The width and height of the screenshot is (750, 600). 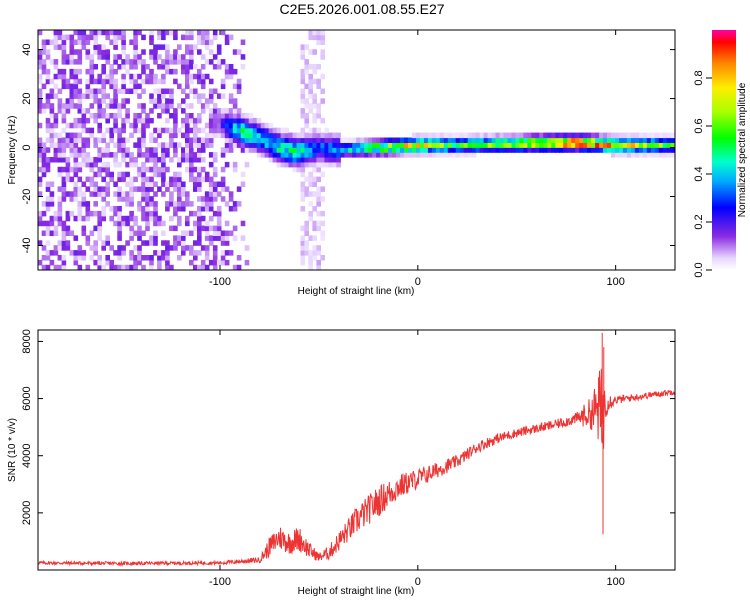 What do you see at coordinates (699, 269) in the screenshot?
I see `colorbar-tick-label: 0.0` at bounding box center [699, 269].